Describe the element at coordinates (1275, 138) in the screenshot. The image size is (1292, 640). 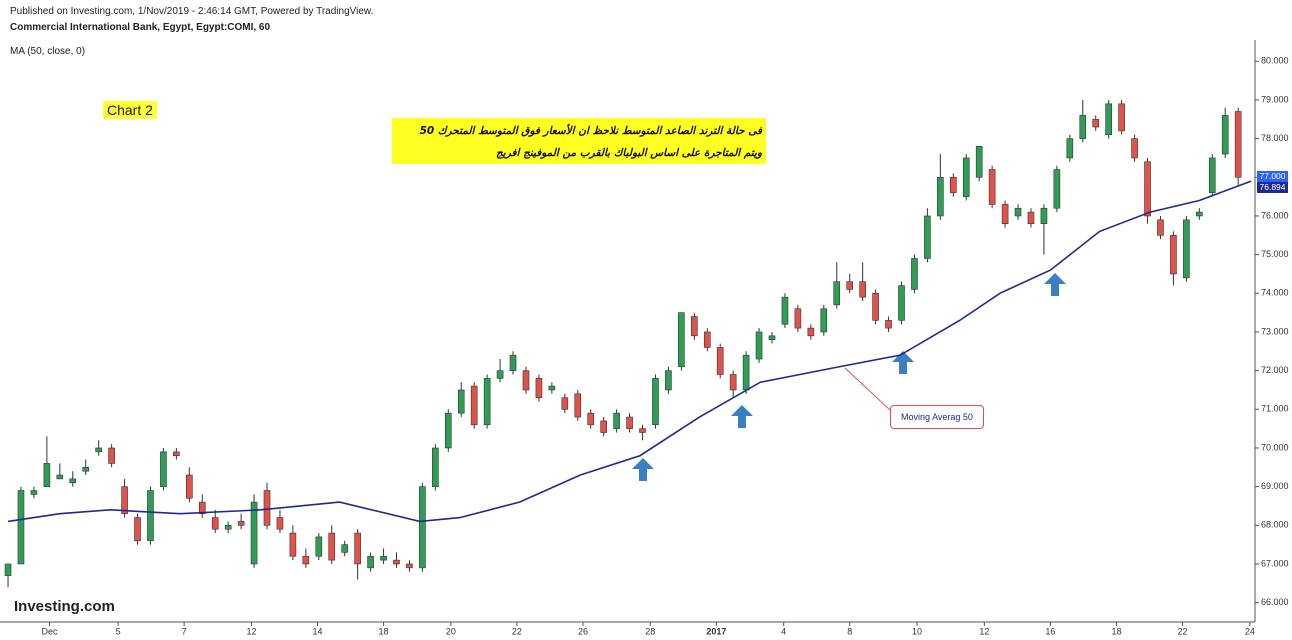
I see `y-tick-label: 78.000` at that location.